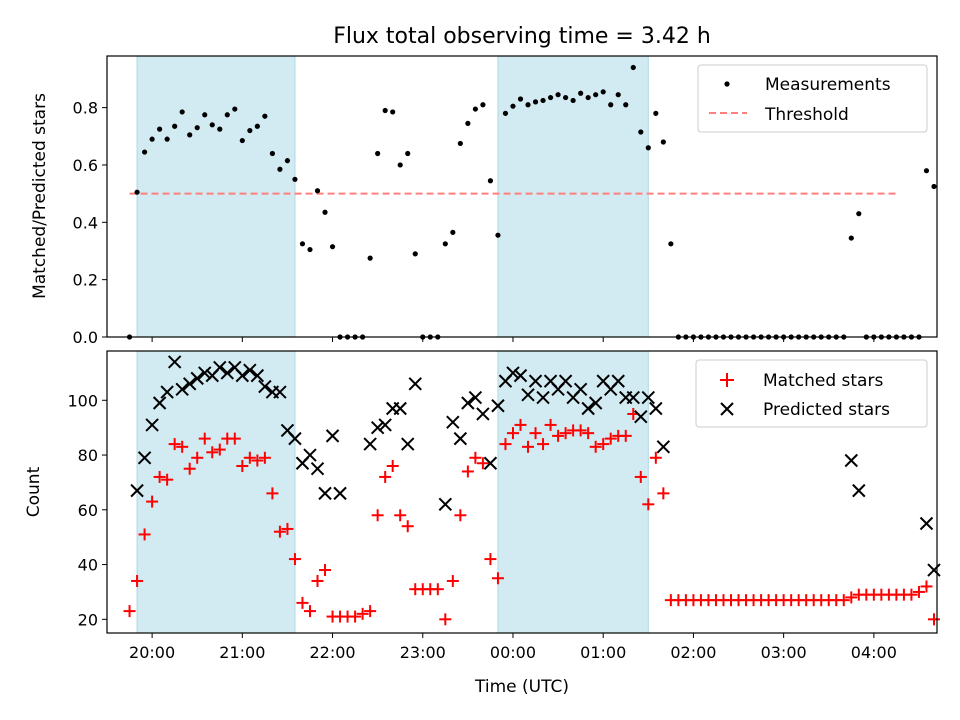 The height and width of the screenshot is (720, 960). Describe the element at coordinates (573, 492) in the screenshot. I see `count-observing-window` at that location.